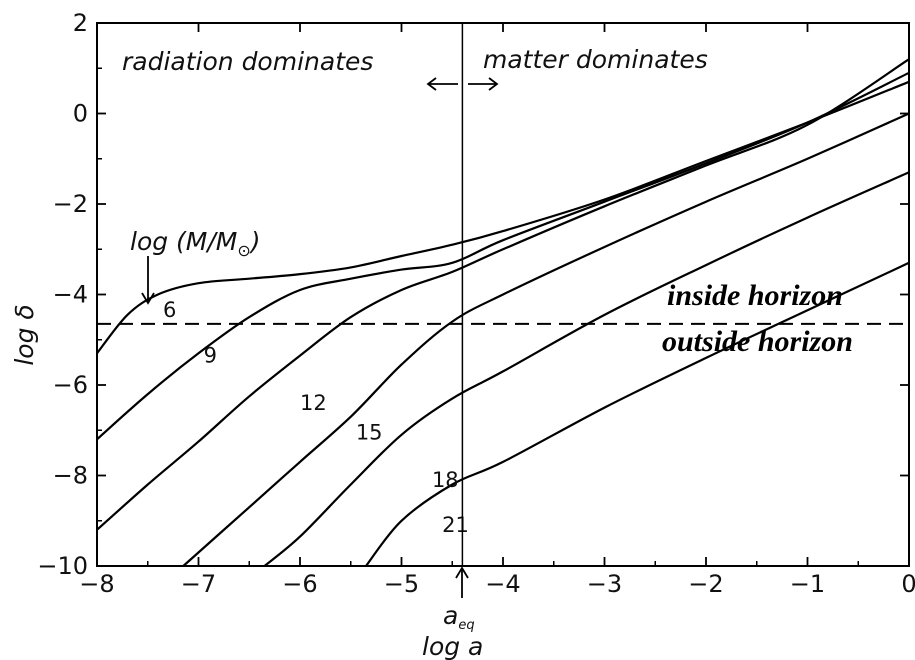  What do you see at coordinates (452, 646) in the screenshot?
I see `x-axis-label: log a` at bounding box center [452, 646].